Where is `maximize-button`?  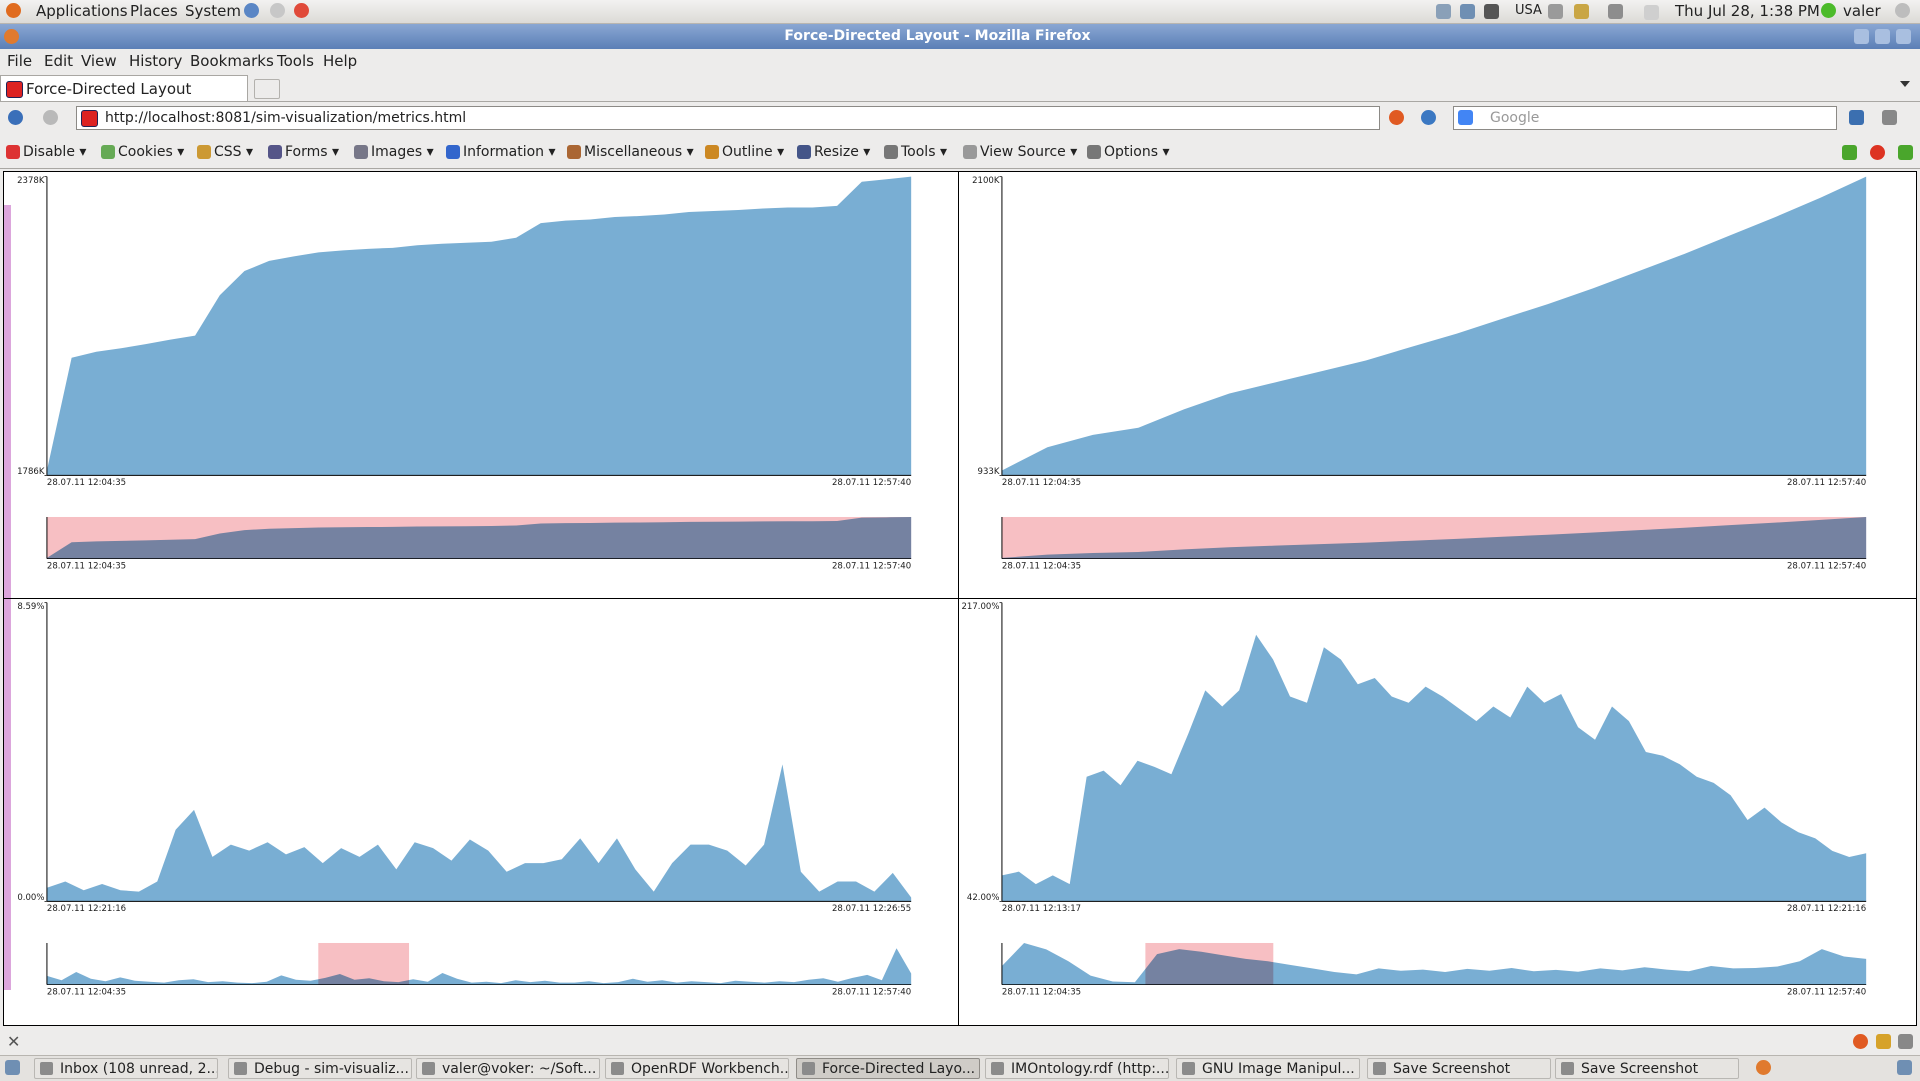
maximize-button is located at coordinates (1882, 36).